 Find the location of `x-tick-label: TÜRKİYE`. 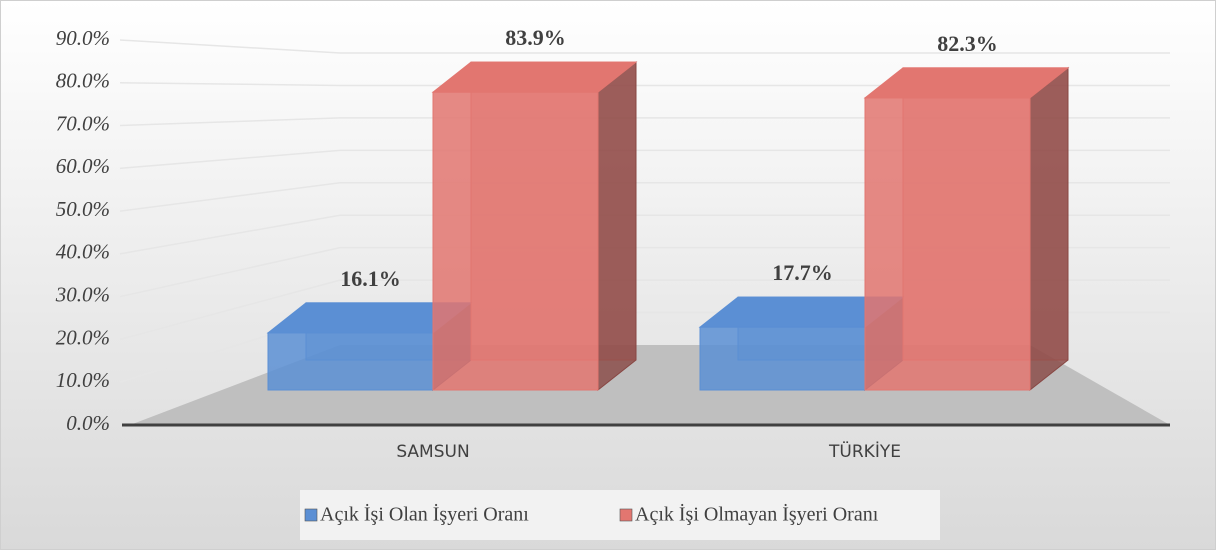

x-tick-label: TÜRKİYE is located at coordinates (864, 451).